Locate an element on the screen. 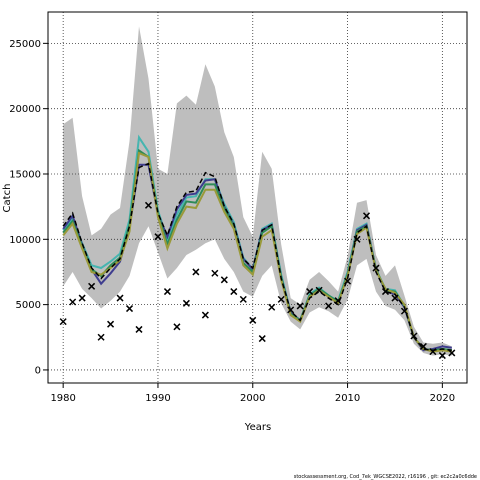 Image resolution: width=480 pixels, height=480 pixels. y-tick-label: 20000 is located at coordinates (25, 109).